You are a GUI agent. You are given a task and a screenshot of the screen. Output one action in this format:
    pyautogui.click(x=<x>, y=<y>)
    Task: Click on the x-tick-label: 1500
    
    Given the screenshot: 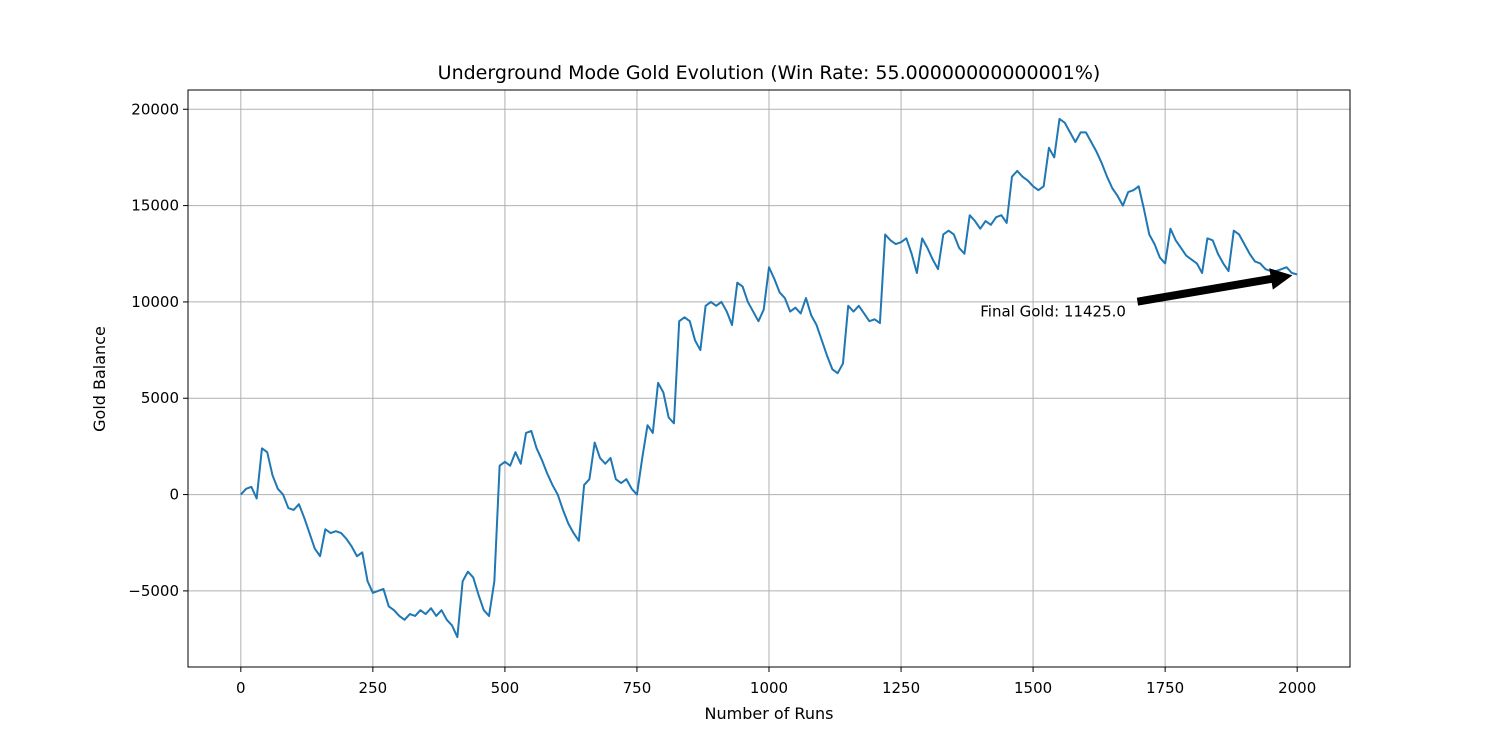 What is the action you would take?
    pyautogui.click(x=1033, y=688)
    